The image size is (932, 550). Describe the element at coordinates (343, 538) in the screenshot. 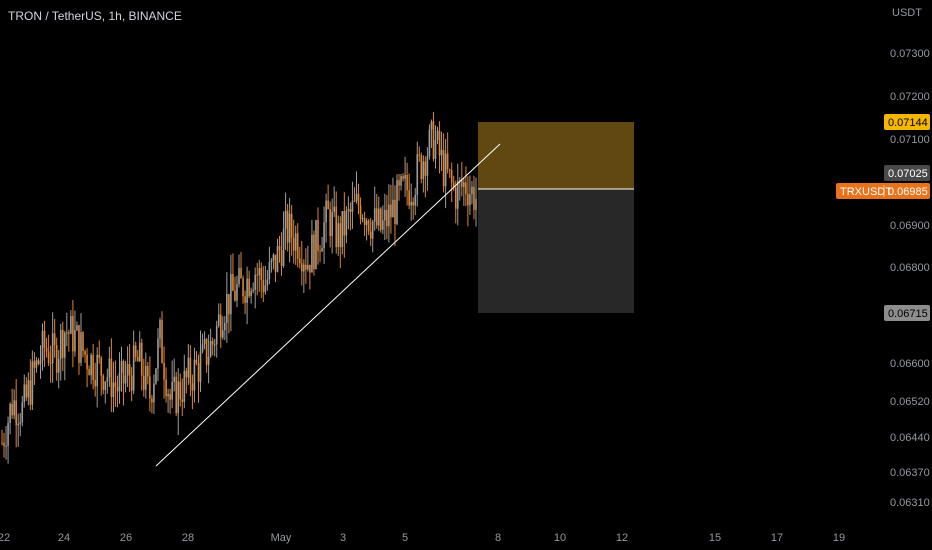

I see `x-tick-label: 3` at that location.